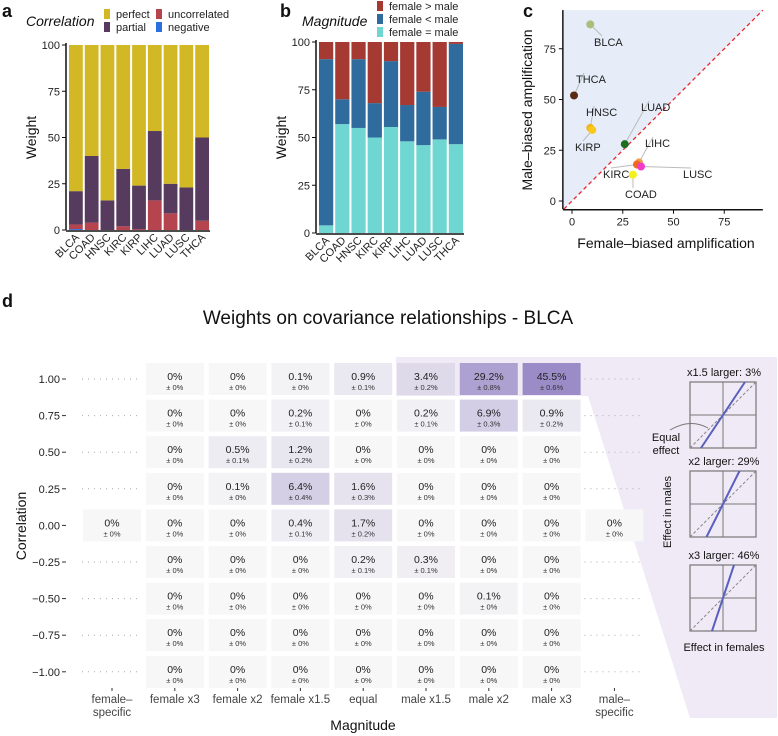 The width and height of the screenshot is (778, 736). I want to click on y-tick-label: 0.50, so click(49, 453).